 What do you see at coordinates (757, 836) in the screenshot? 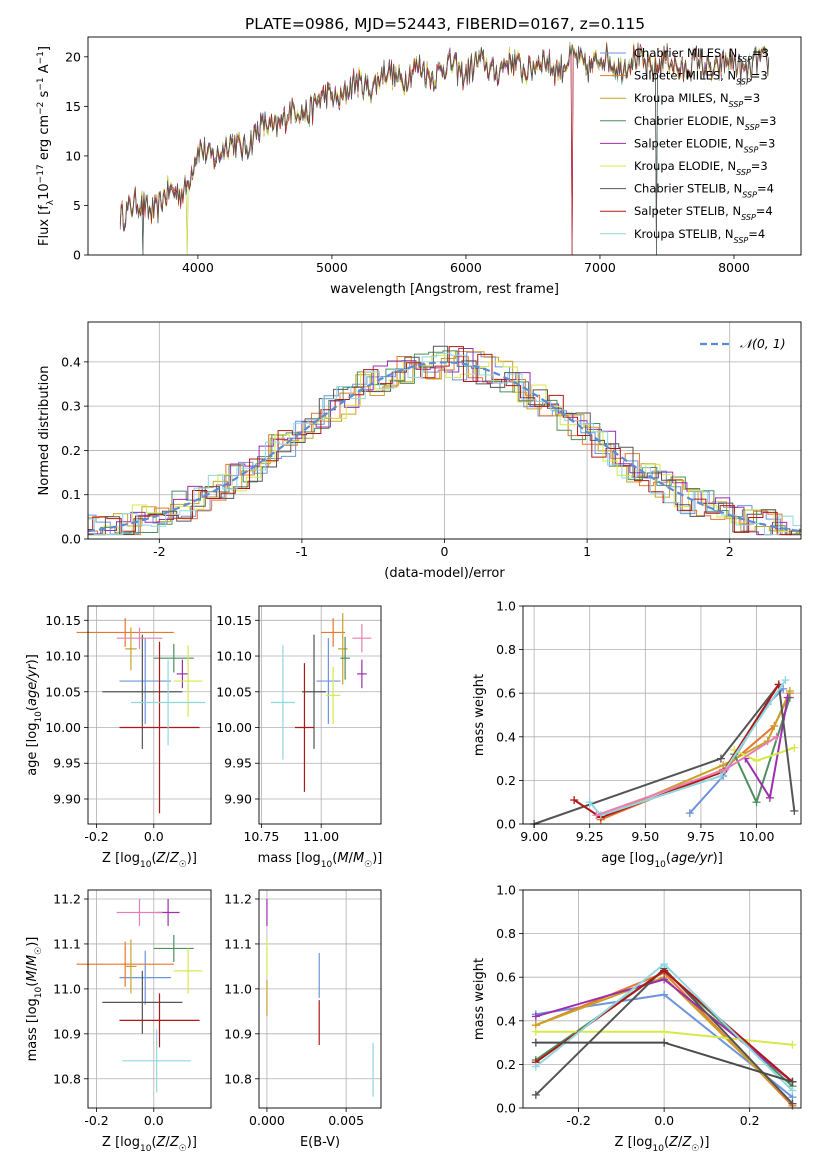
I see `x-tick-label: 10.00` at bounding box center [757, 836].